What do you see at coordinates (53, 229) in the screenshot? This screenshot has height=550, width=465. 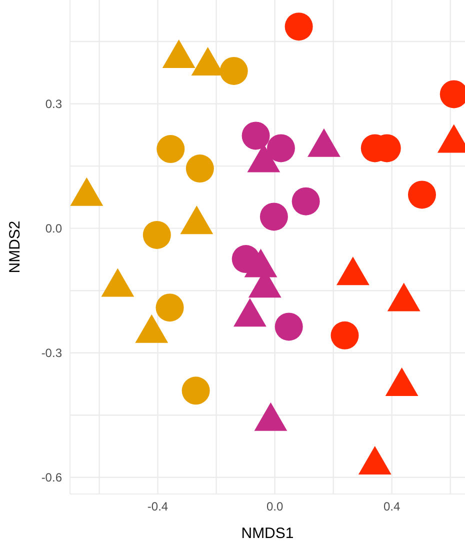 I see `y-tick-label: 0.0` at bounding box center [53, 229].